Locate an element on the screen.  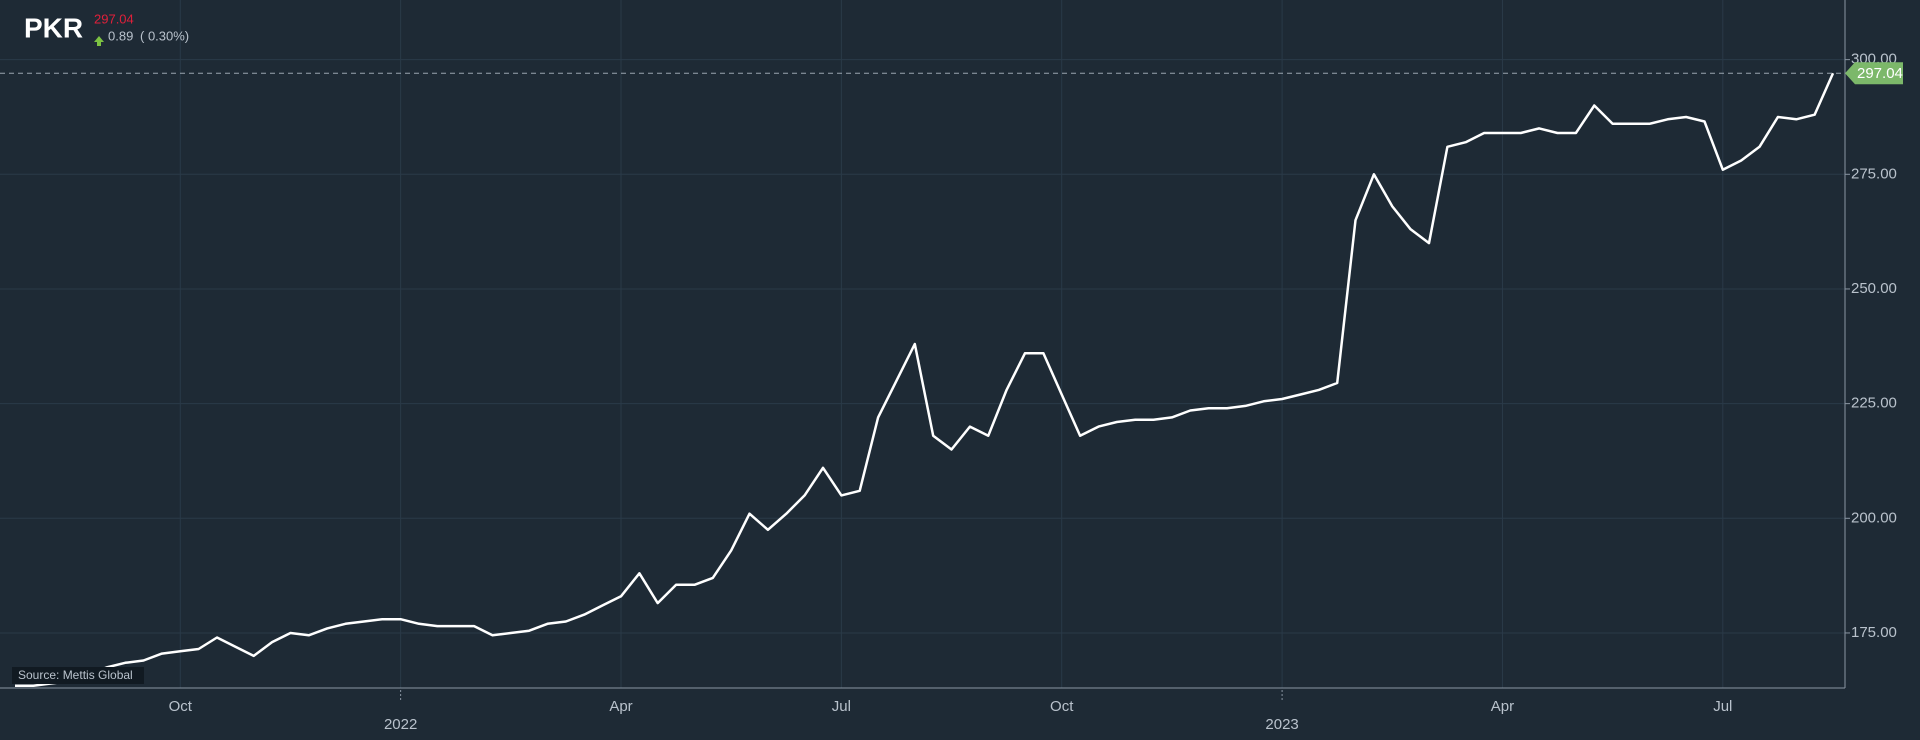
x-year-label: 2023 is located at coordinates (1281, 724).